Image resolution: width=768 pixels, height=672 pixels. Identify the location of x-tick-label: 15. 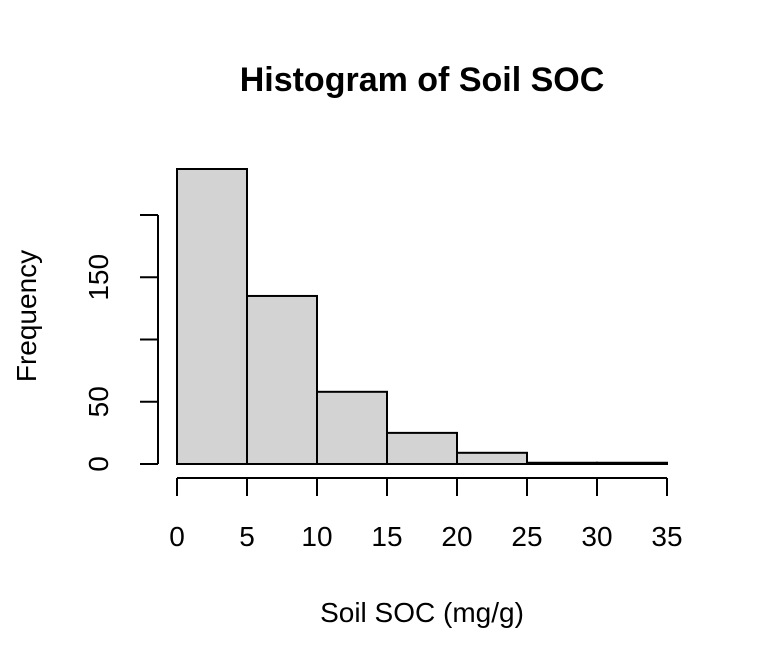
(386, 536).